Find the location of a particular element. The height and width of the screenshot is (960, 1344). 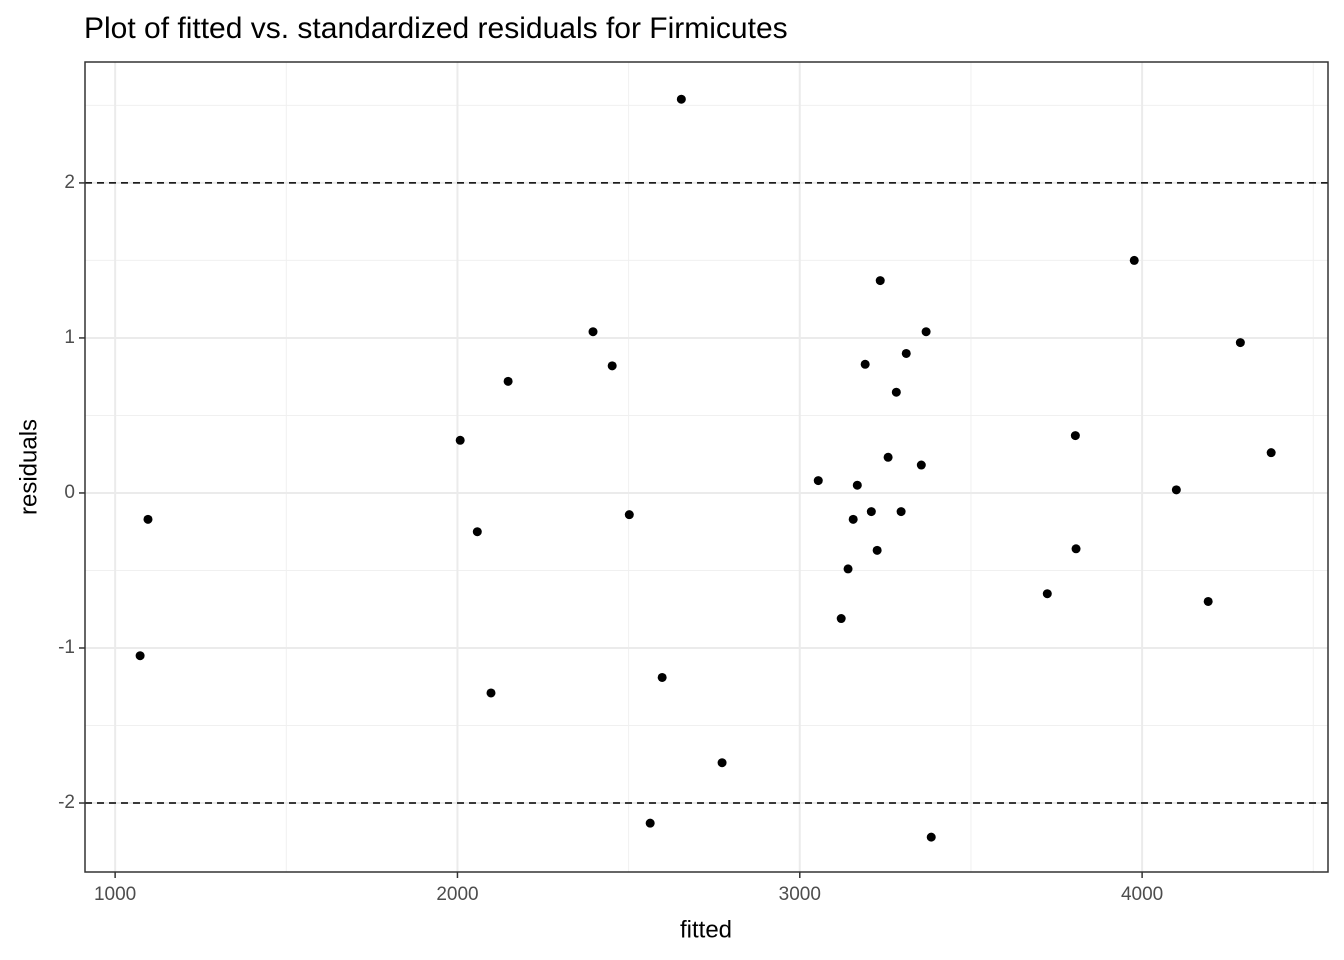

x-tick-label: 4000 is located at coordinates (1142, 894).